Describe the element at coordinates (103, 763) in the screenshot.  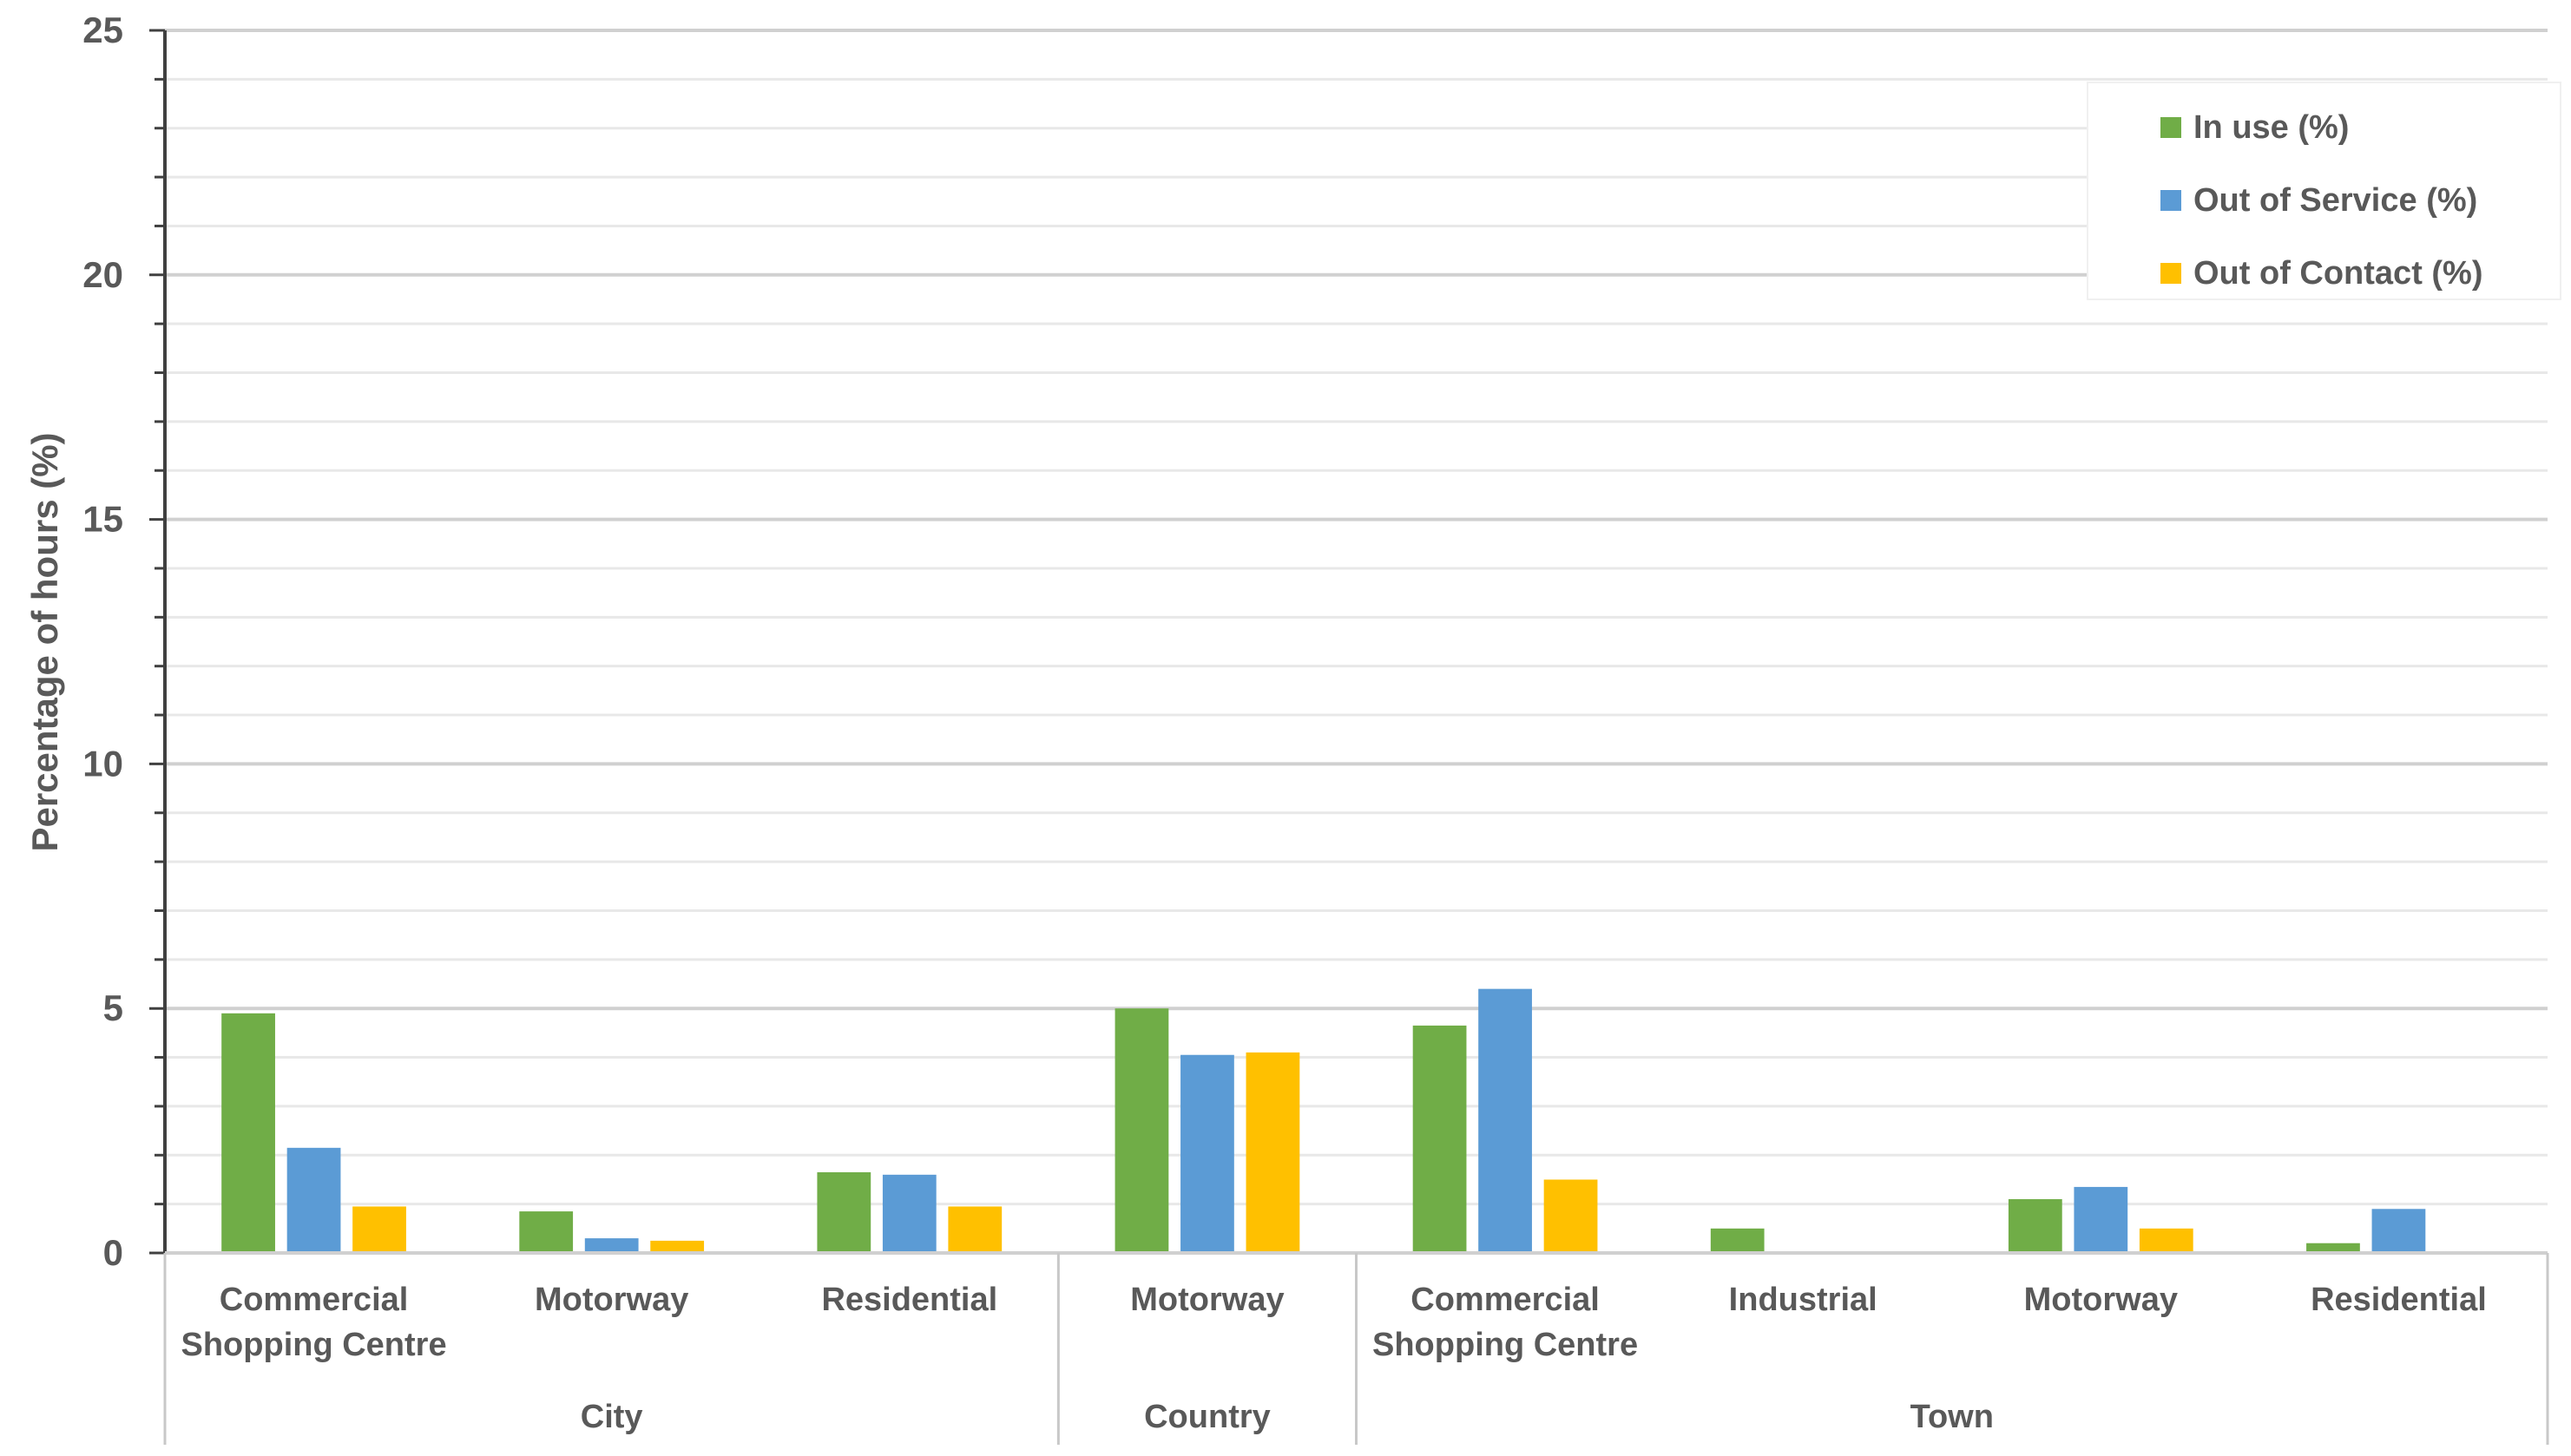
I see `y-tick-label: 10` at that location.